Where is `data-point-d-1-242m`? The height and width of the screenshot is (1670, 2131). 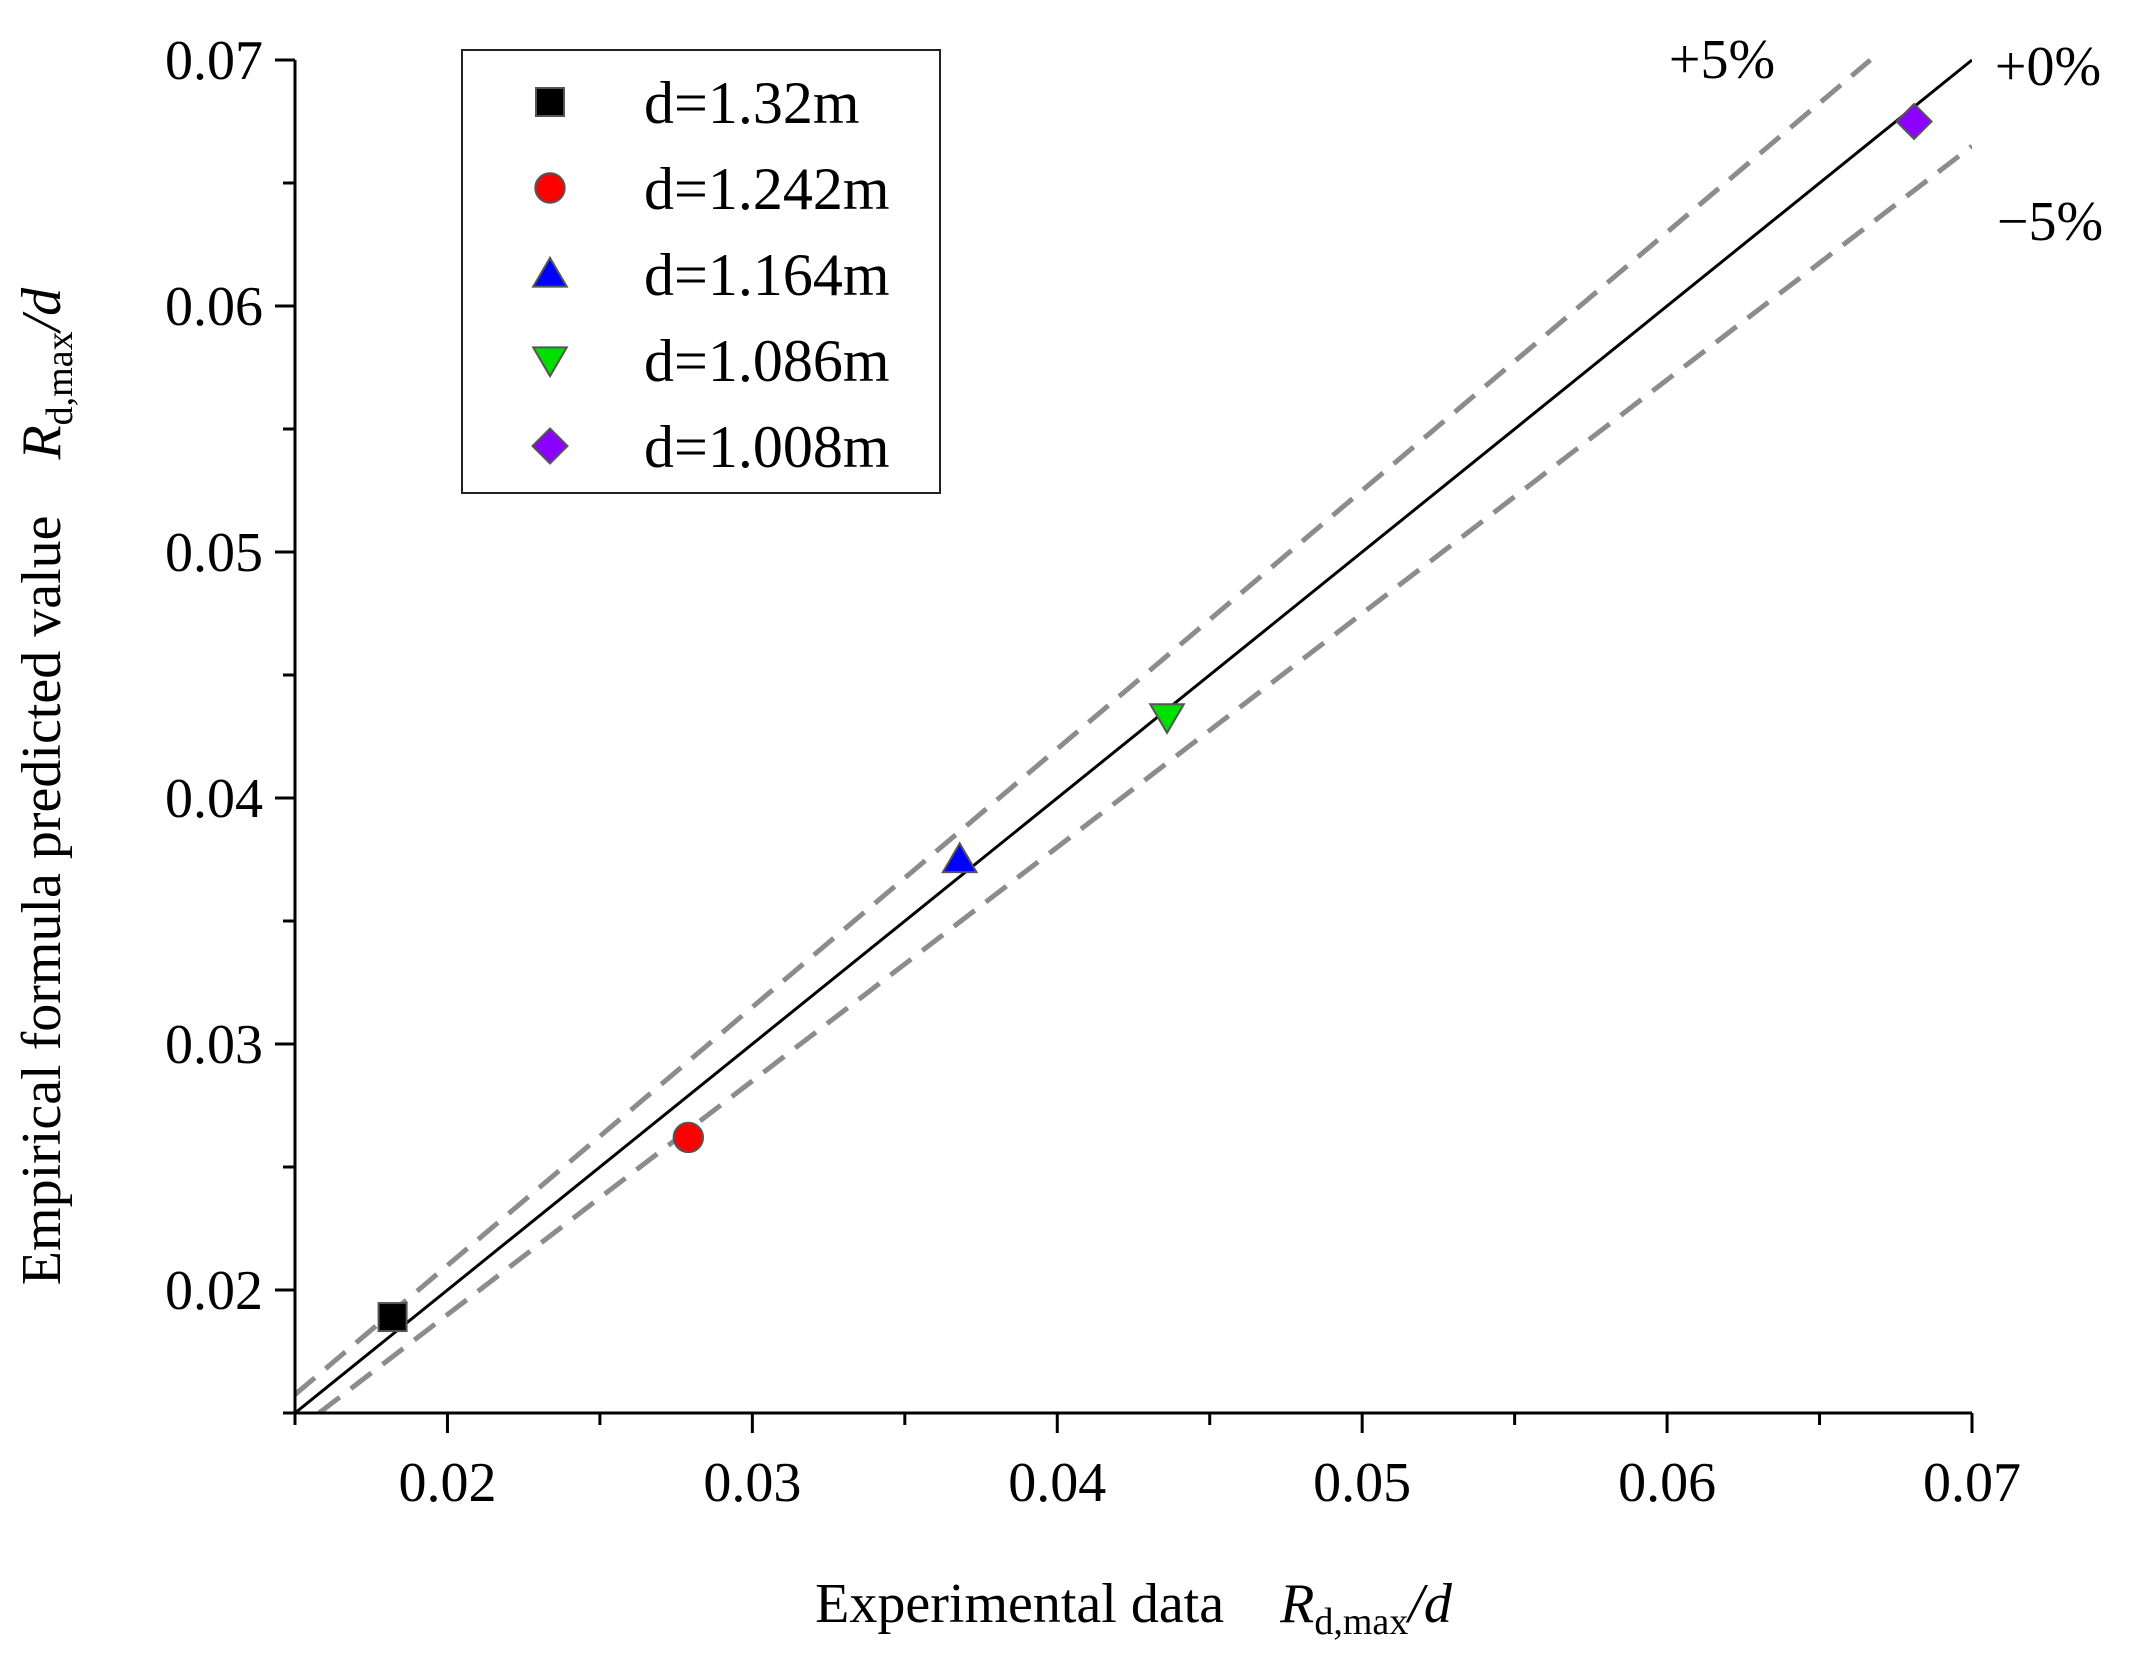 data-point-d-1-242m is located at coordinates (688, 1137).